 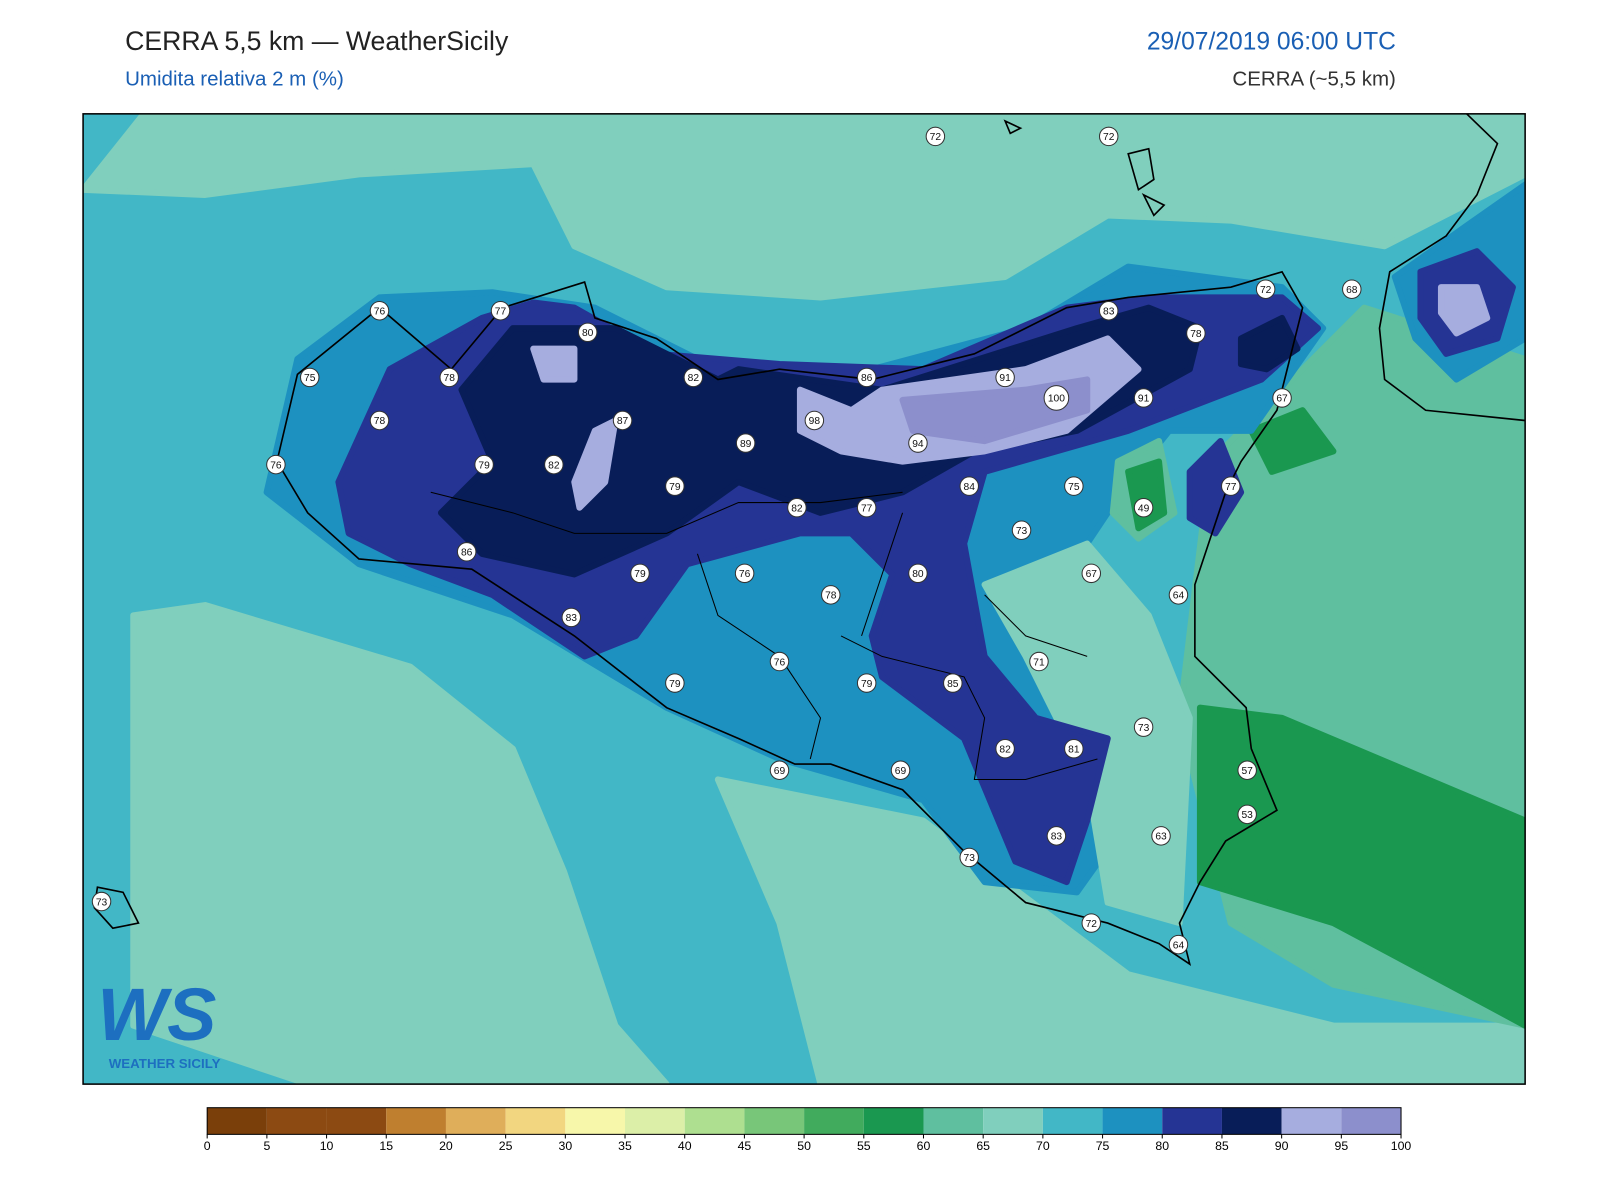 I want to click on colorbar-tick-label: 50, so click(x=804, y=1146).